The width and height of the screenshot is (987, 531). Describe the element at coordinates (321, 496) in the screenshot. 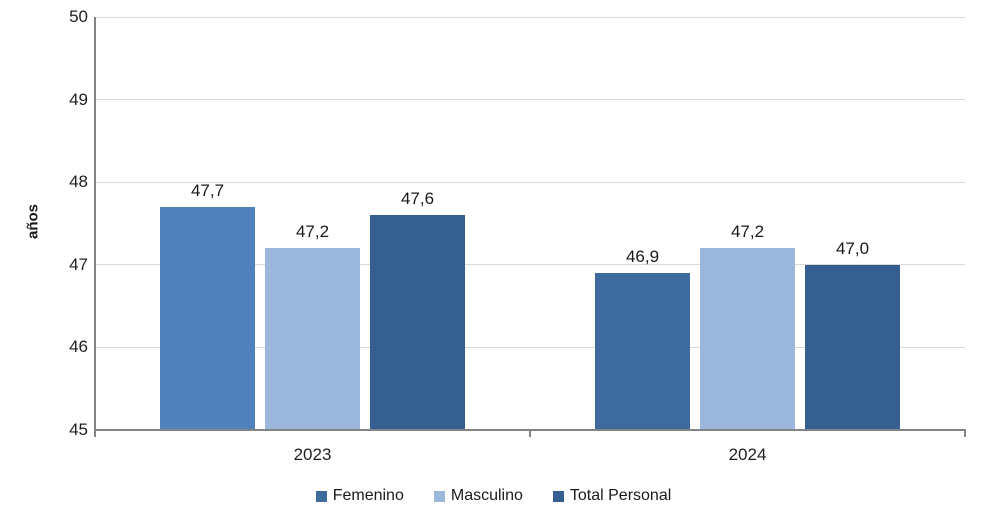

I see `legend-swatch-femenino` at that location.